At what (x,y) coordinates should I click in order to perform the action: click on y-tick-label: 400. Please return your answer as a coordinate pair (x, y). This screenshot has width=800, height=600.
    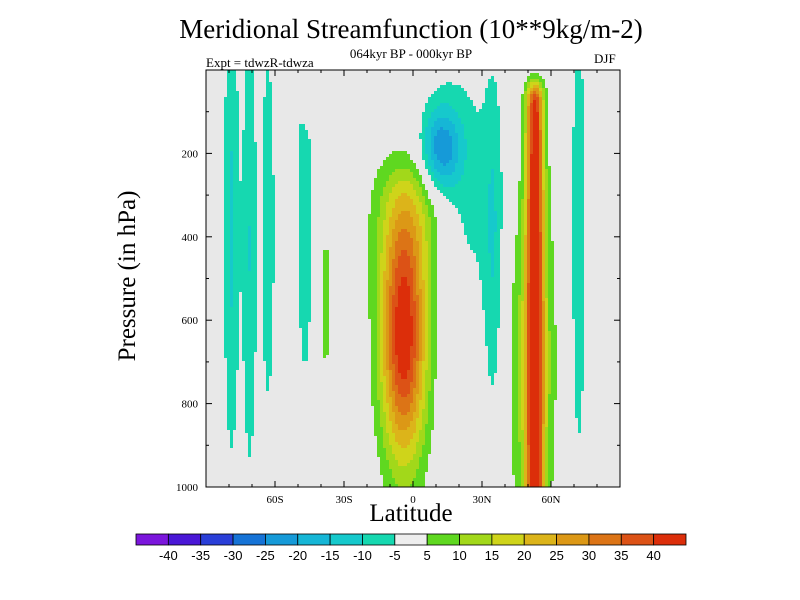
    Looking at the image, I should click on (190, 238).